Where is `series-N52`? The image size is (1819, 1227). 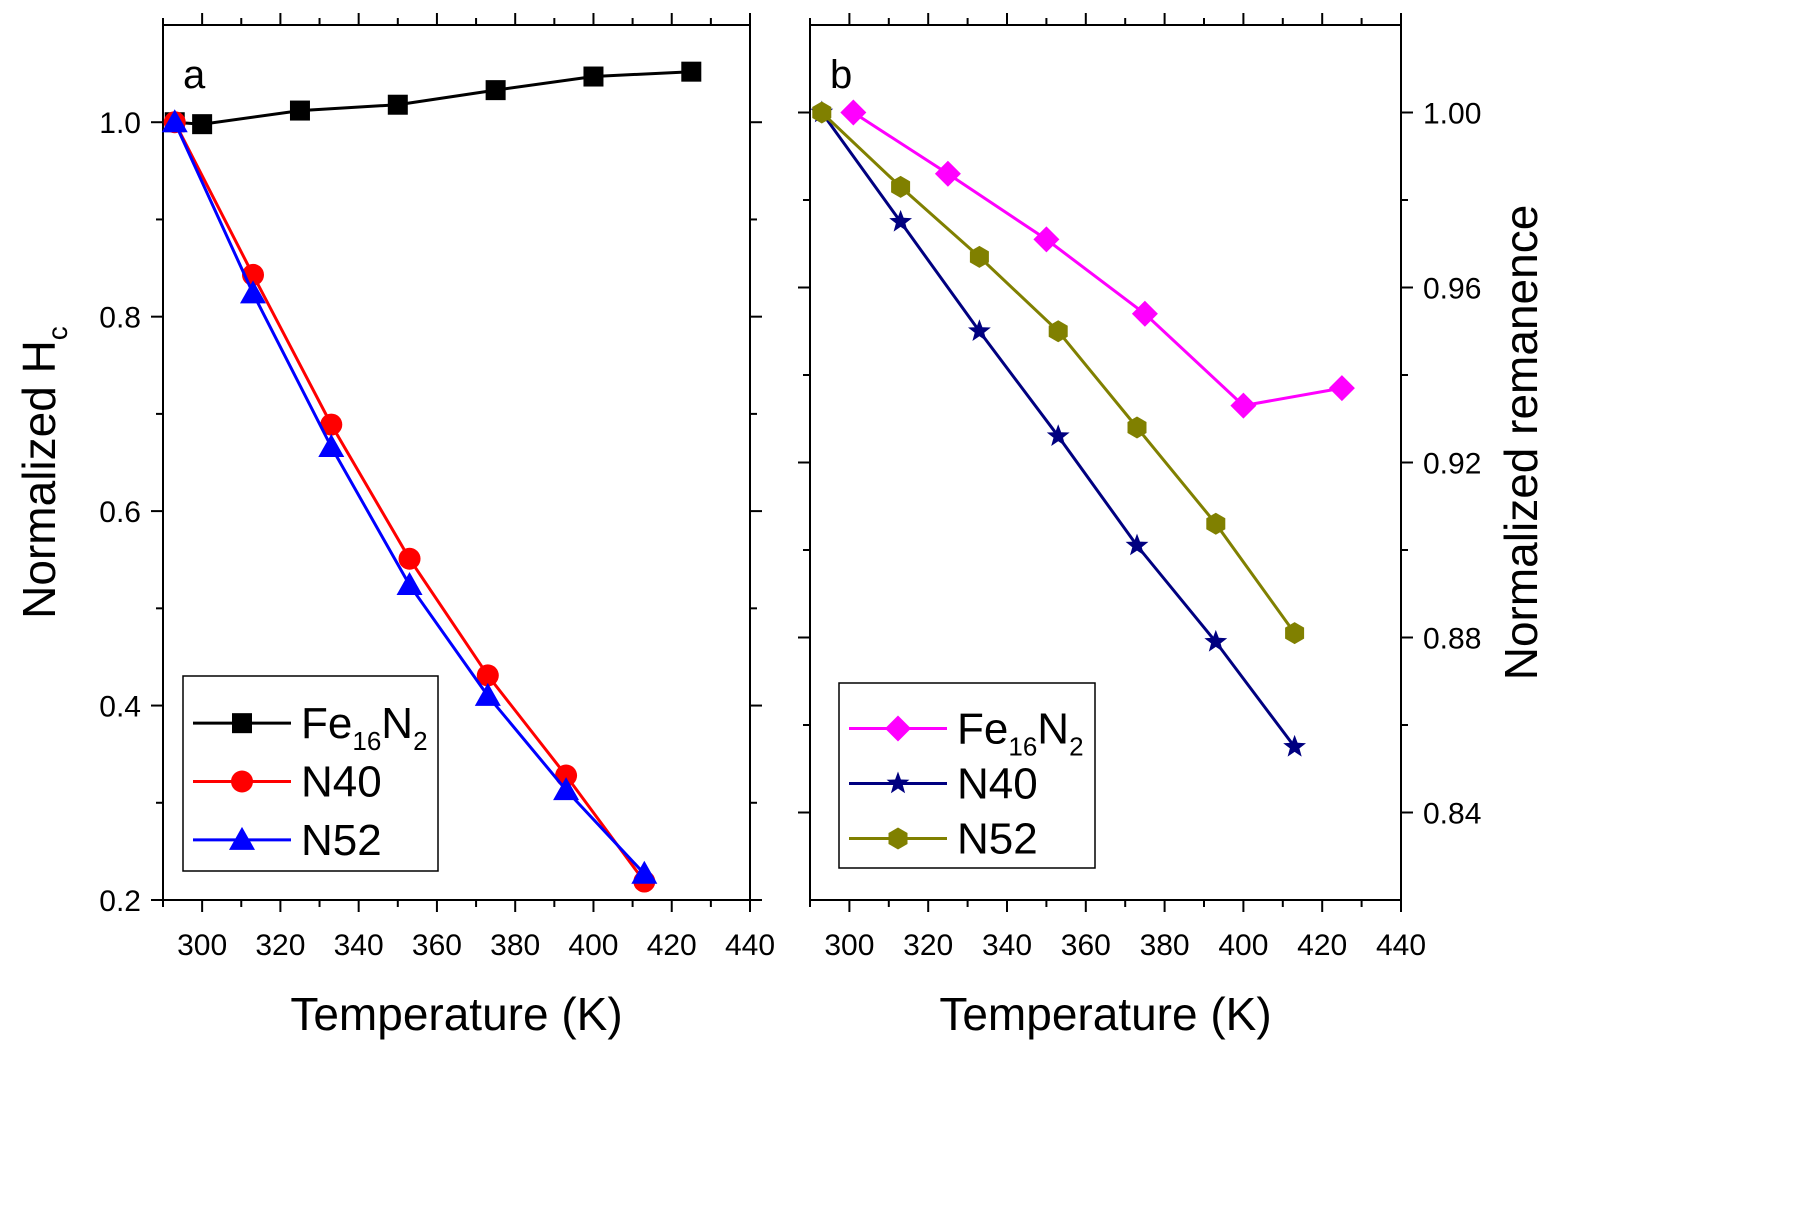 series-N52 is located at coordinates (1058, 373).